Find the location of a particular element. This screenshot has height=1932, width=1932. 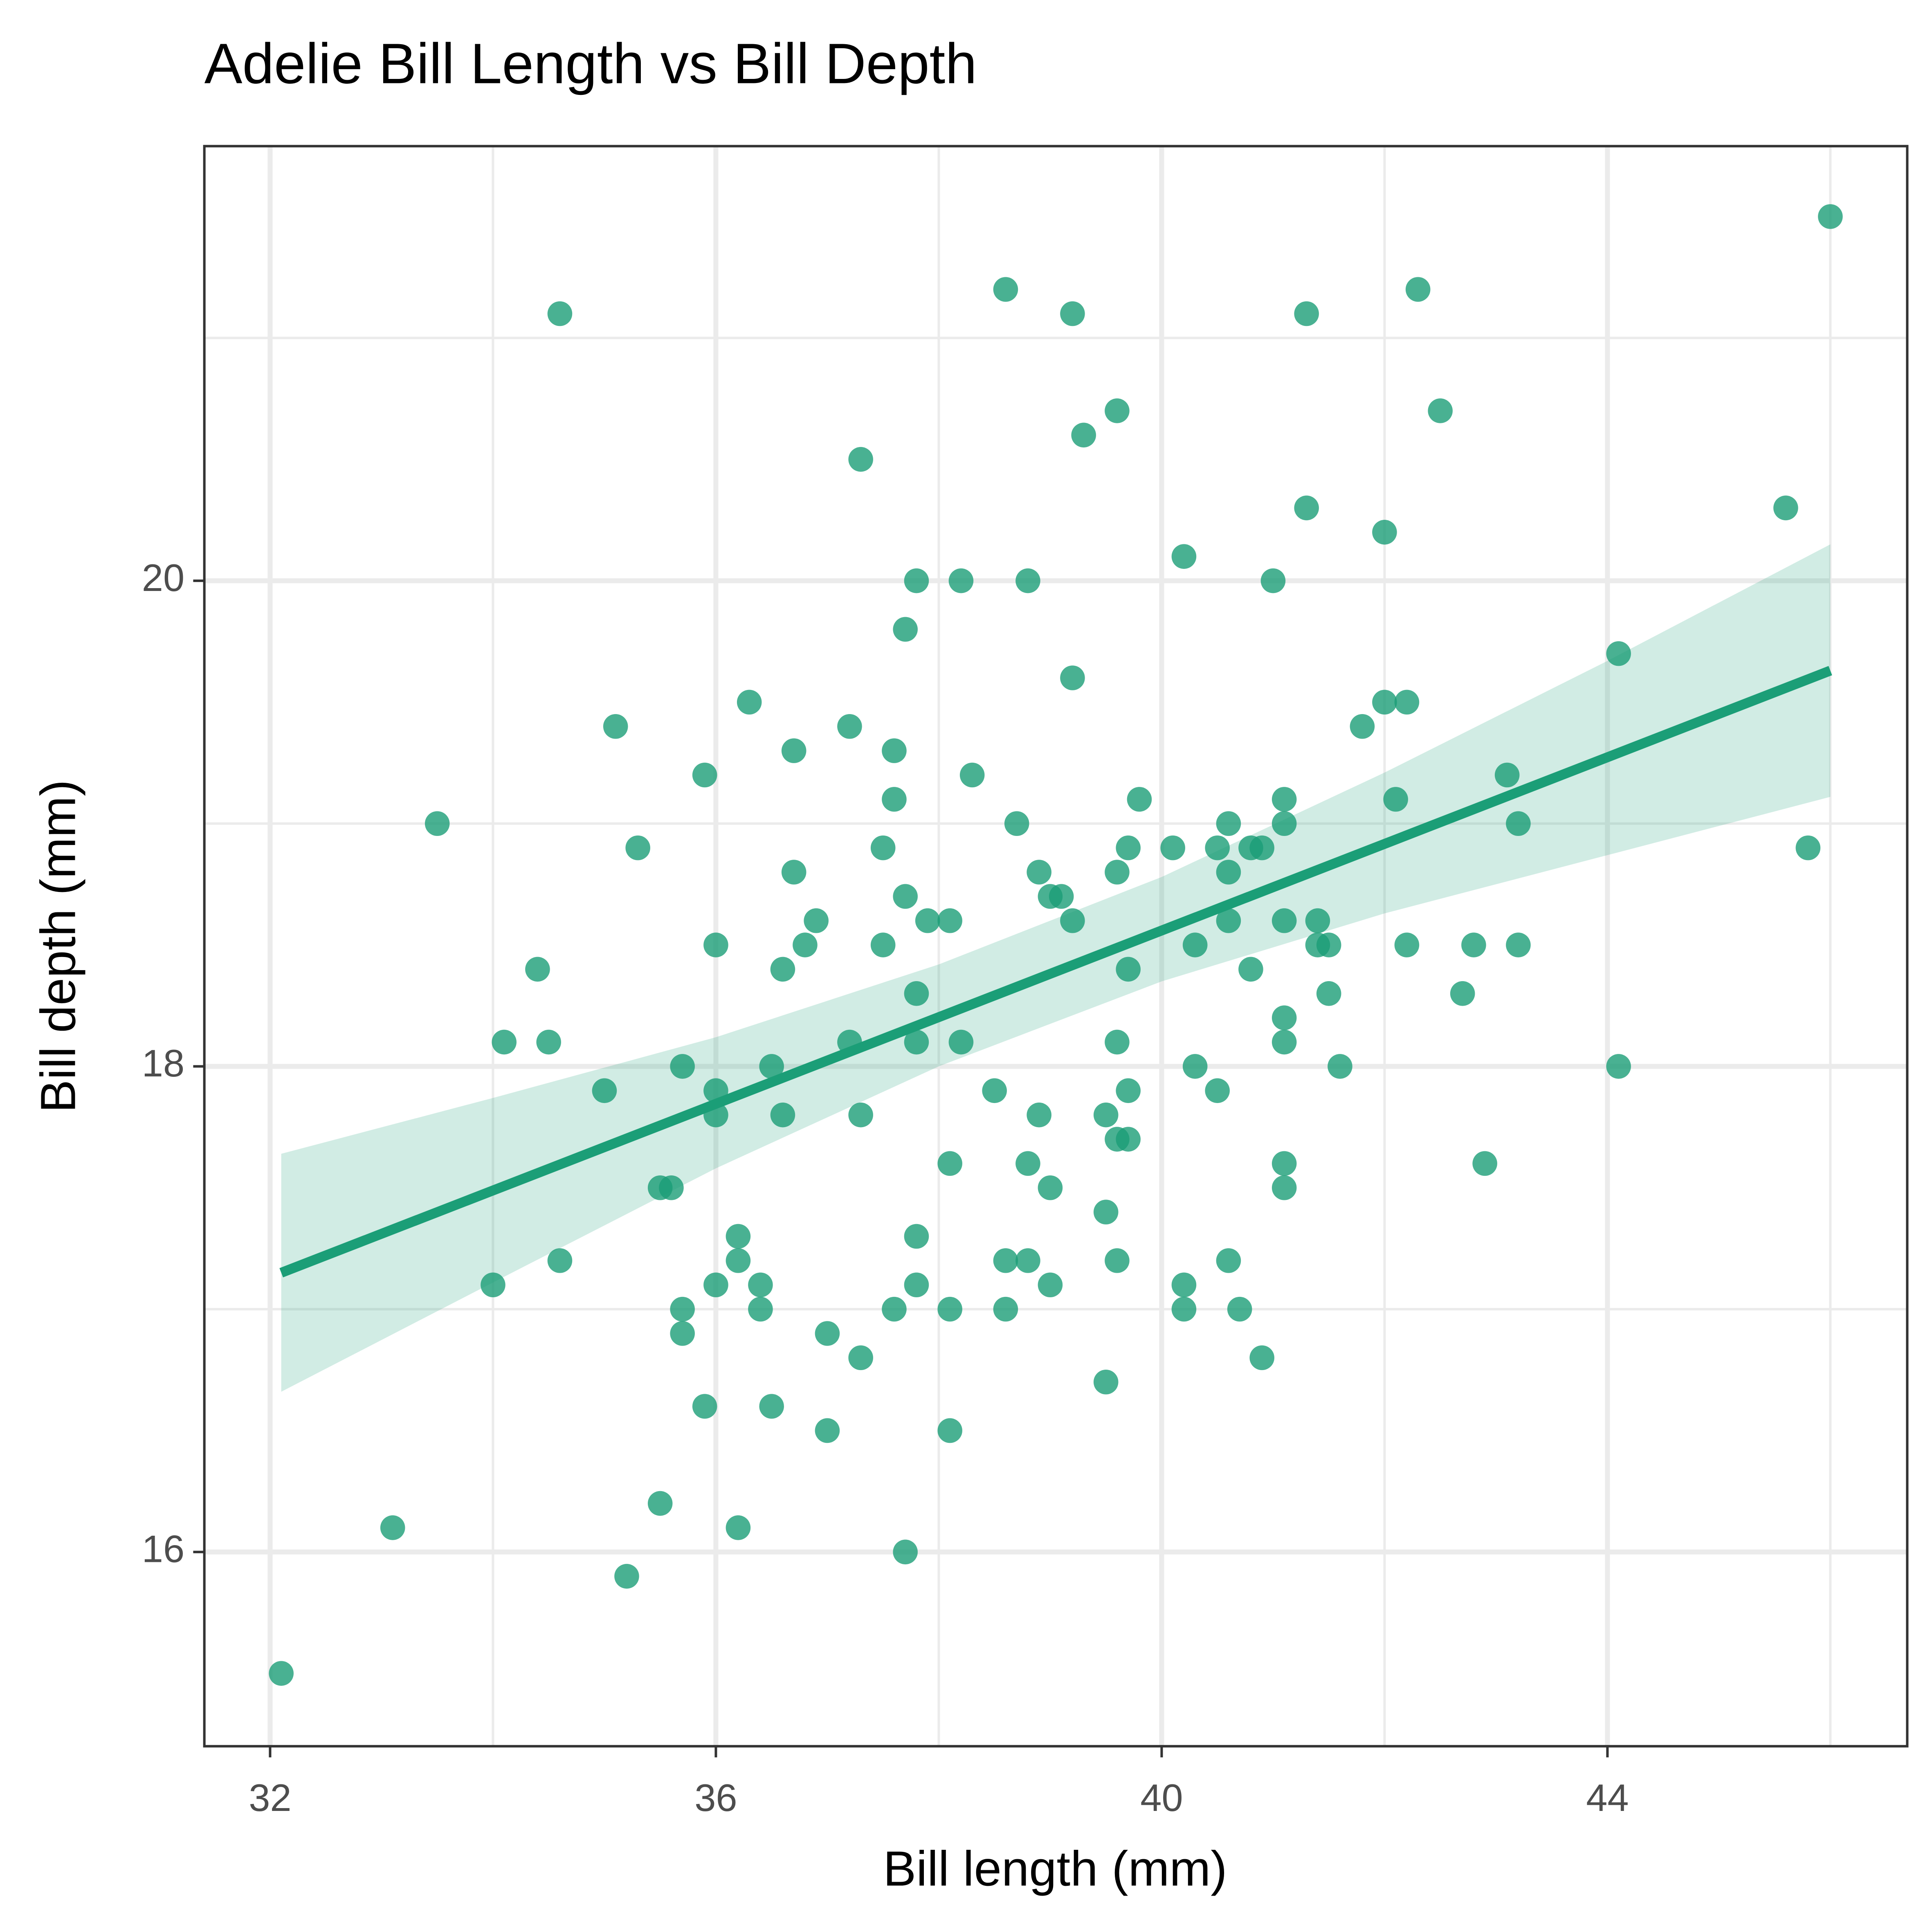

x-tick-label: 32 is located at coordinates (270, 1797).